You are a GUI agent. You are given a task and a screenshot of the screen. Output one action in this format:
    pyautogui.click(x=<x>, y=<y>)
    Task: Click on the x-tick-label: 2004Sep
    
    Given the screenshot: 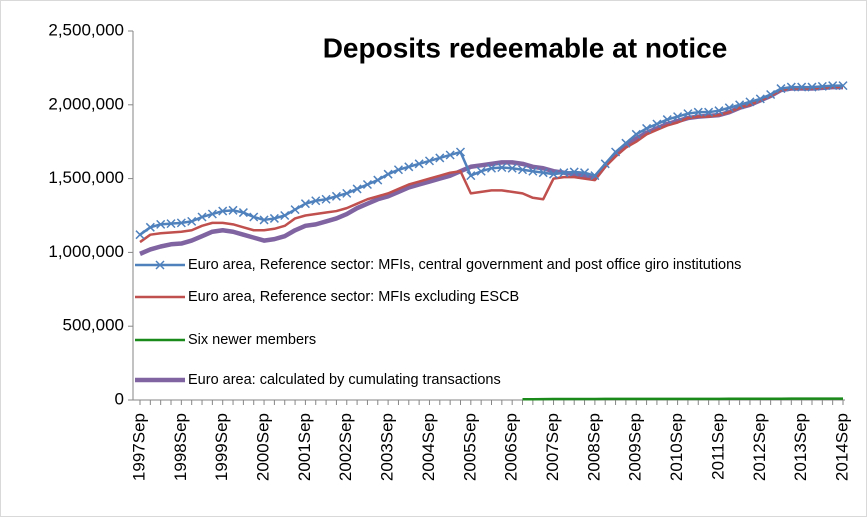 What is the action you would take?
    pyautogui.click(x=428, y=447)
    